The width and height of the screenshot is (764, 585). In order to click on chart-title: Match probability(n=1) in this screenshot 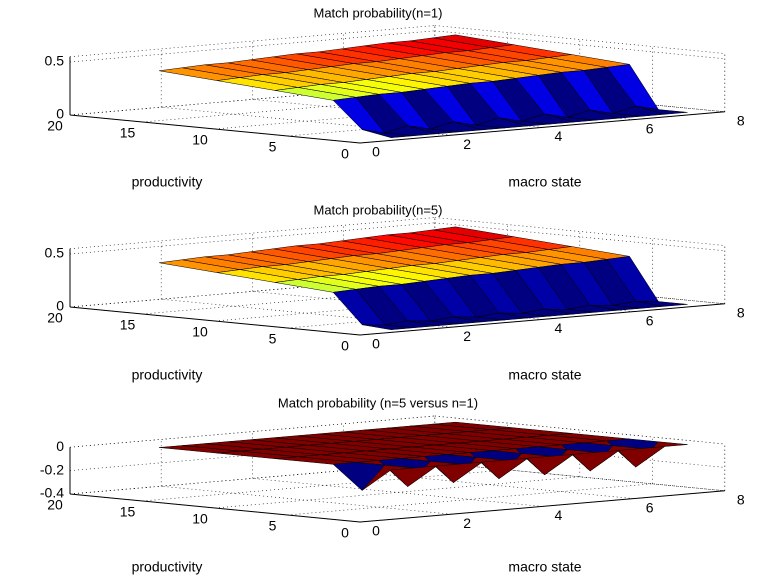, I will do `click(378, 12)`.